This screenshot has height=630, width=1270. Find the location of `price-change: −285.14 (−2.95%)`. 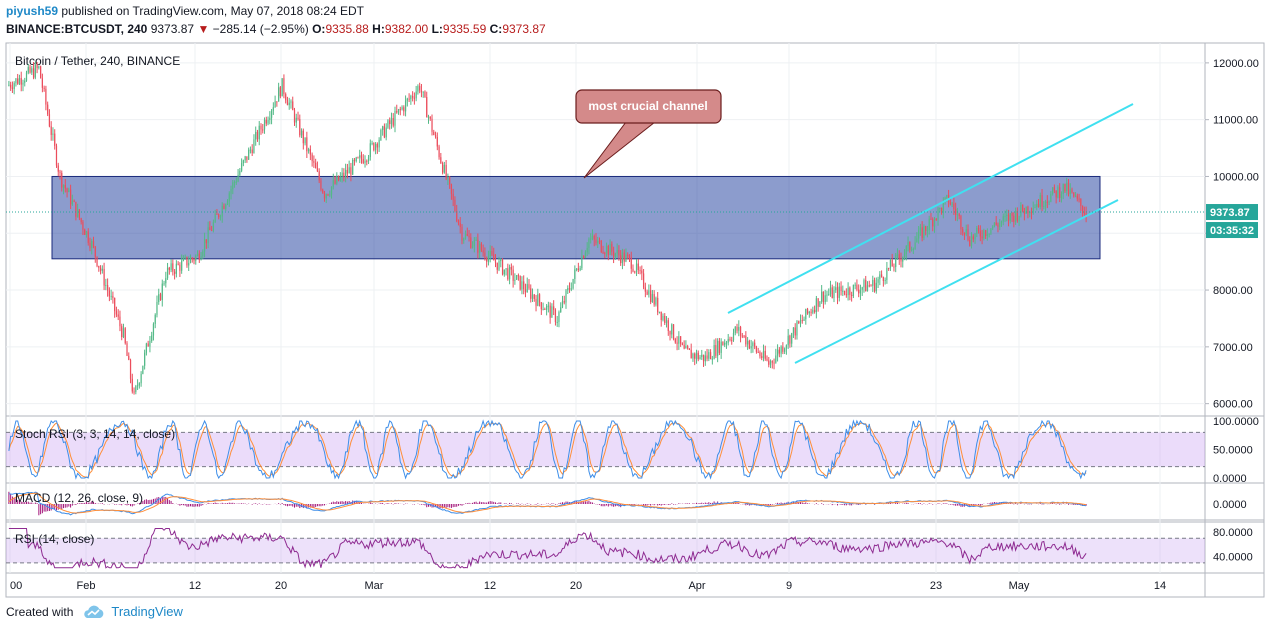

price-change: −285.14 (−2.95%) is located at coordinates (260, 29).